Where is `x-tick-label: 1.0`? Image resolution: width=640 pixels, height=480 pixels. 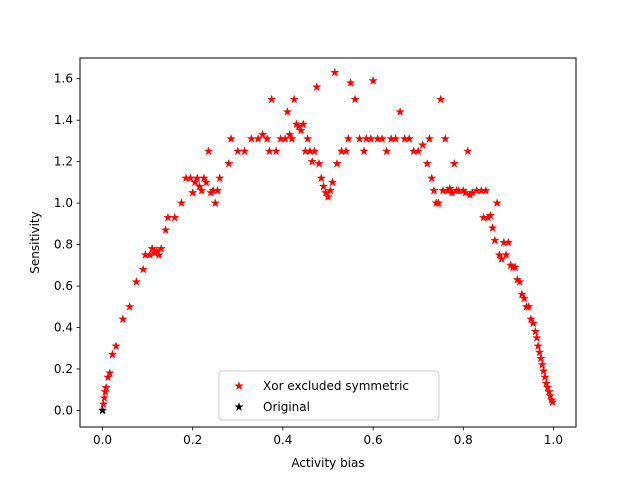
x-tick-label: 1.0 is located at coordinates (553, 440).